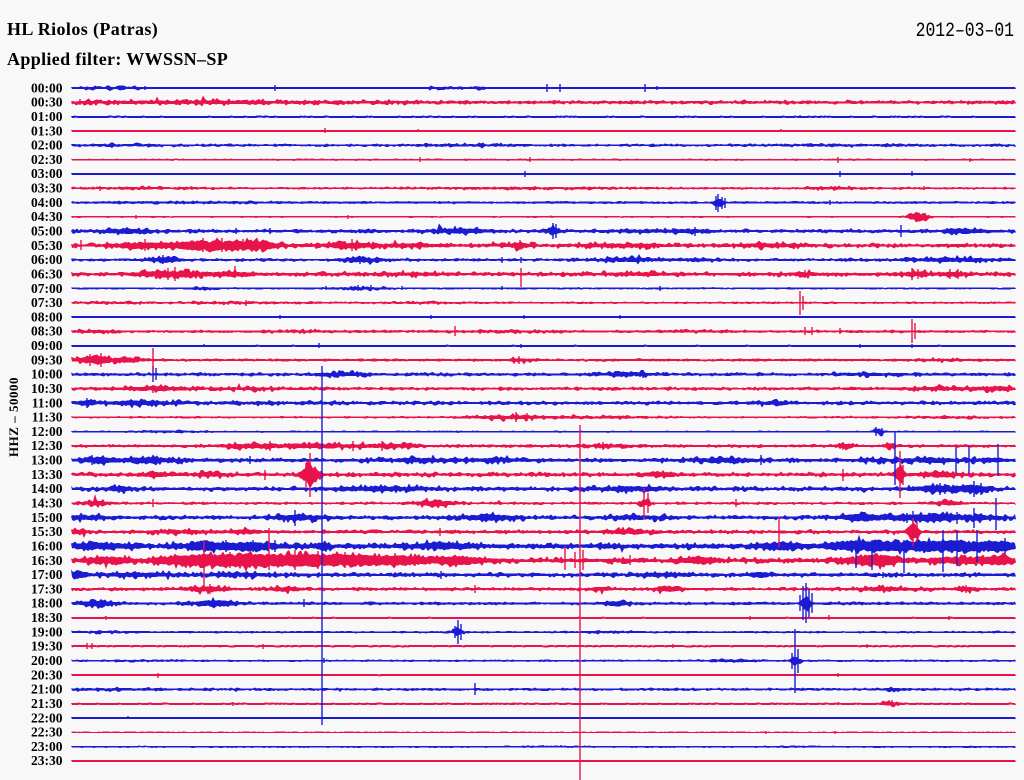  Describe the element at coordinates (47, 102) in the screenshot. I see `svg-text: 00:30` at that location.